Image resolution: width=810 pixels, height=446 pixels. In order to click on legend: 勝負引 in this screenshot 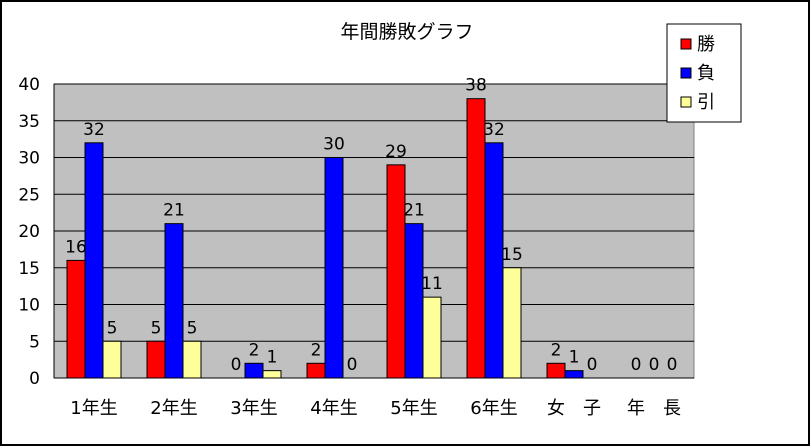, I will do `click(704, 73)`.